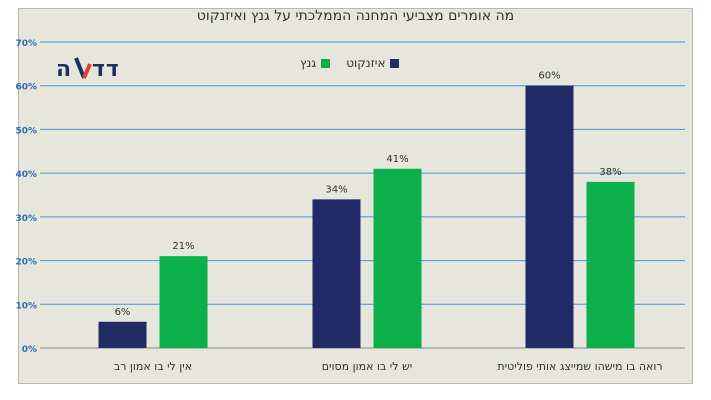 The height and width of the screenshot is (400, 711). I want to click on y-tick-label: 30%, so click(26, 219).